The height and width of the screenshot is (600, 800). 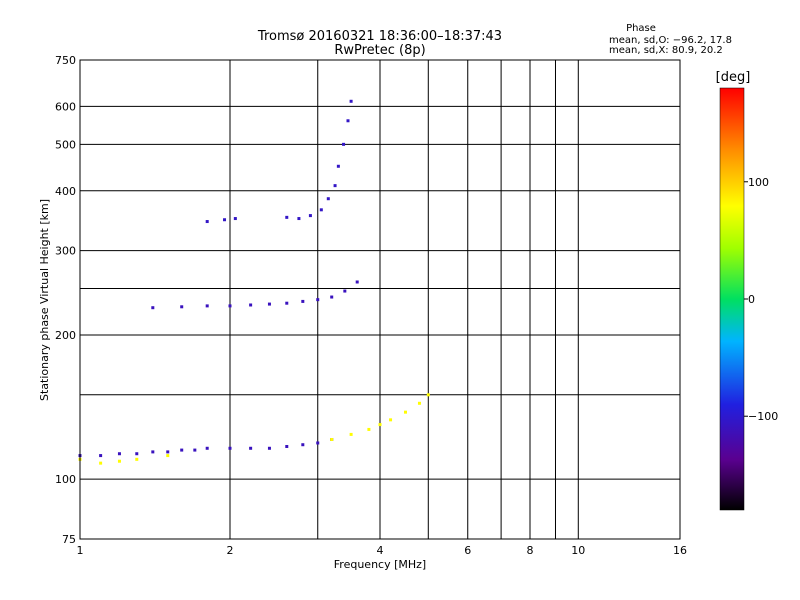 What do you see at coordinates (69, 539) in the screenshot?
I see `y-tick-label: 75` at bounding box center [69, 539].